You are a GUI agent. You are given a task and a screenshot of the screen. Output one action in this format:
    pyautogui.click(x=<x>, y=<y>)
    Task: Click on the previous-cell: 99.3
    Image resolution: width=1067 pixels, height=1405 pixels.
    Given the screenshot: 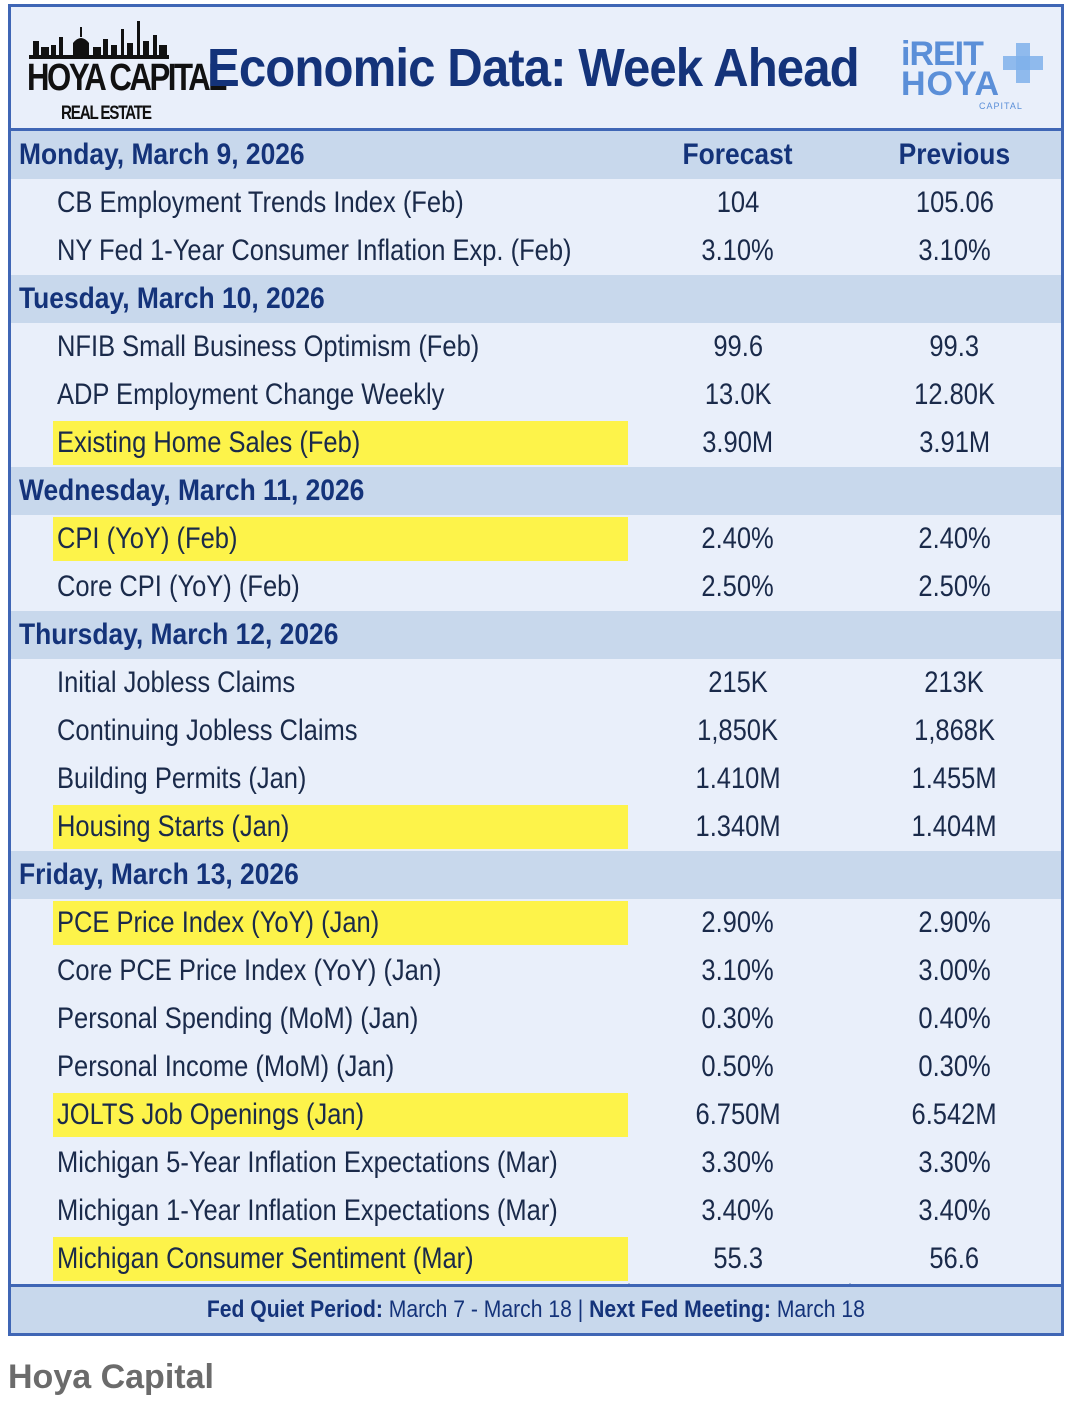 What is the action you would take?
    pyautogui.click(x=954, y=347)
    